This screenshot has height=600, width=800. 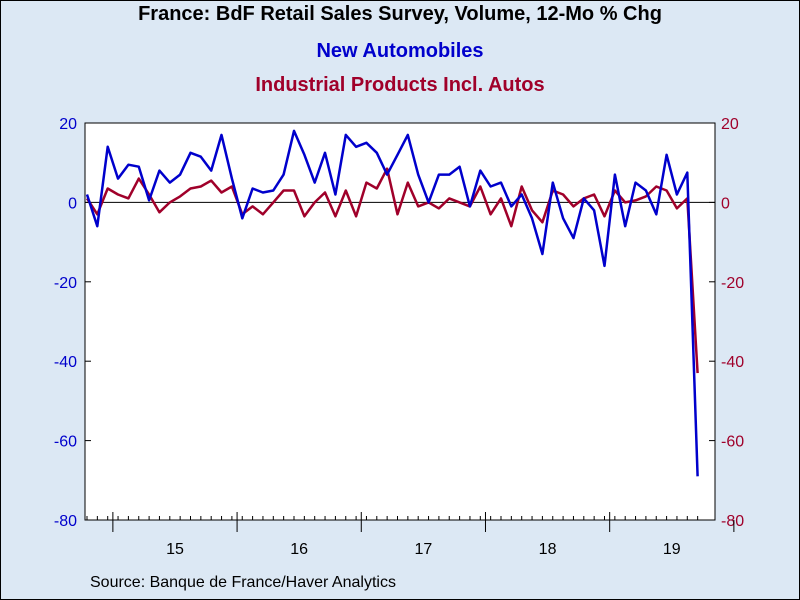 What do you see at coordinates (72, 203) in the screenshot?
I see `y-left-tick-label: 0` at bounding box center [72, 203].